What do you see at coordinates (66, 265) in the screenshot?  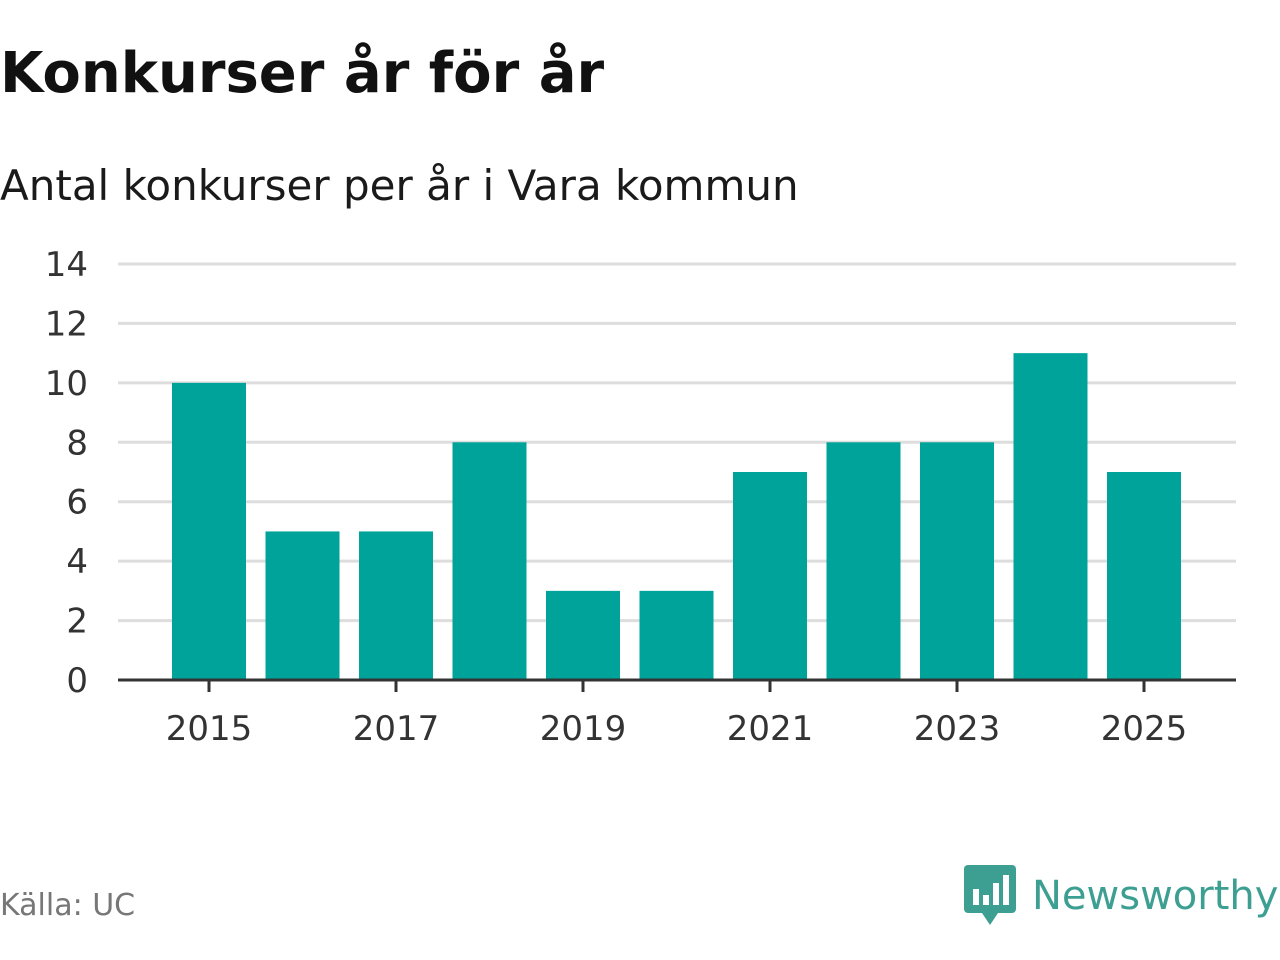 I see `y-tick-label: 14` at bounding box center [66, 265].